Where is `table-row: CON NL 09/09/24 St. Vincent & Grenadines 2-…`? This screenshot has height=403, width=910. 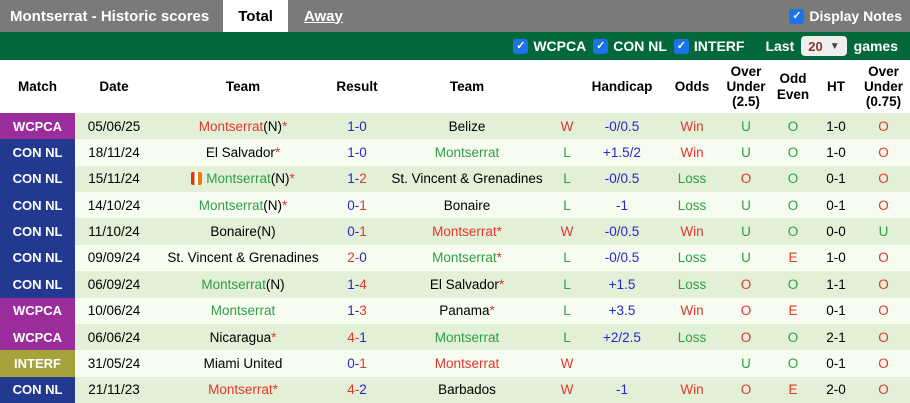 table-row: CON NL 09/09/24 St. Vincent & Grenadines 2-… is located at coordinates (455, 258).